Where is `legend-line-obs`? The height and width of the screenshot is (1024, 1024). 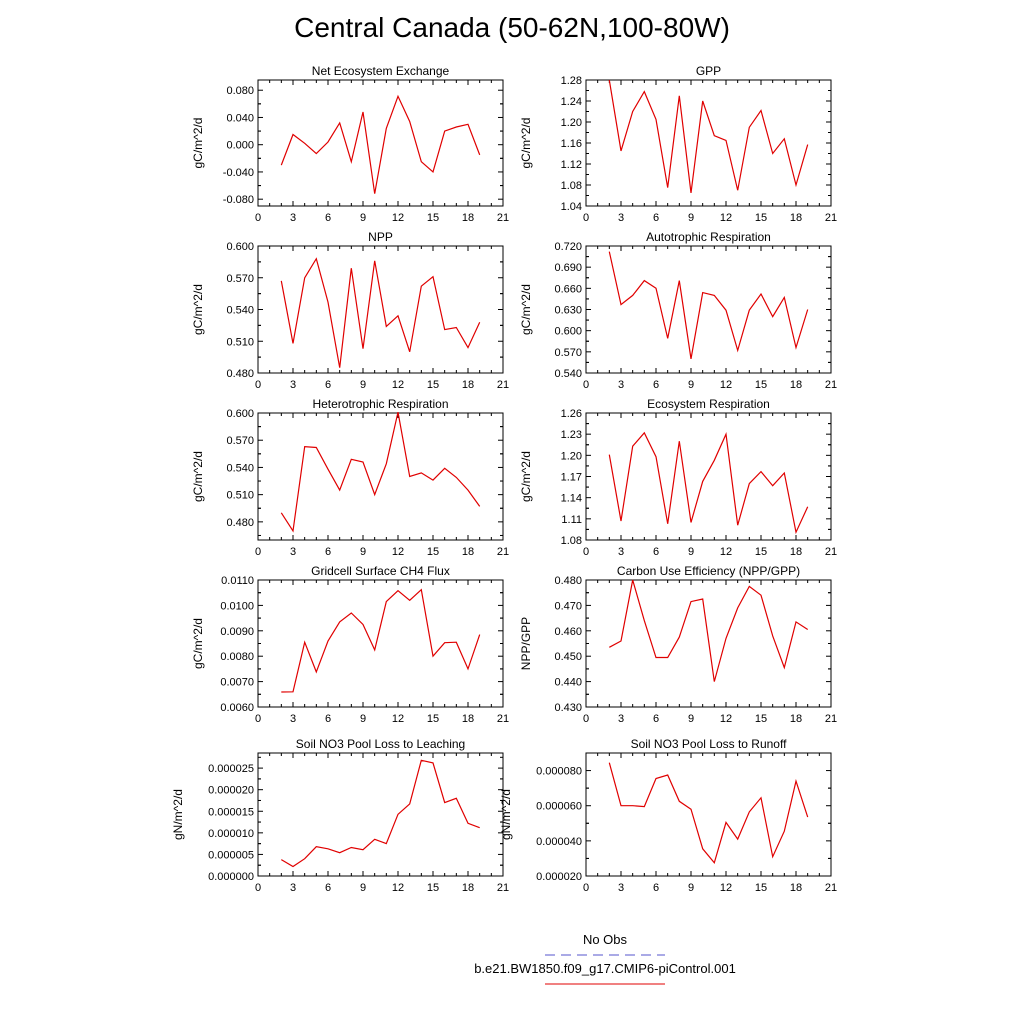
legend-line-obs is located at coordinates (605, 955).